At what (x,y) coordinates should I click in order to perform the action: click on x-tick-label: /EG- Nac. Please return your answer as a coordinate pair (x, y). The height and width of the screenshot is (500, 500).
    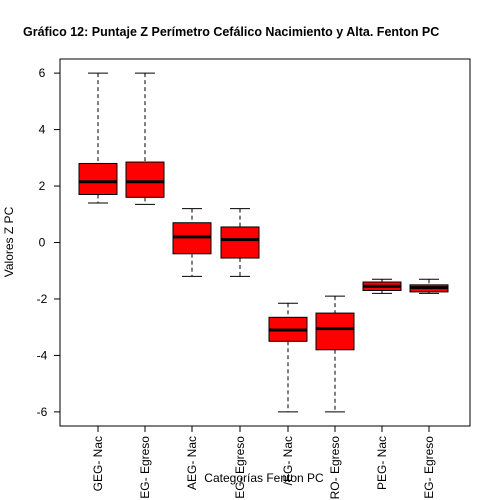
    Looking at the image, I should click on (288, 460).